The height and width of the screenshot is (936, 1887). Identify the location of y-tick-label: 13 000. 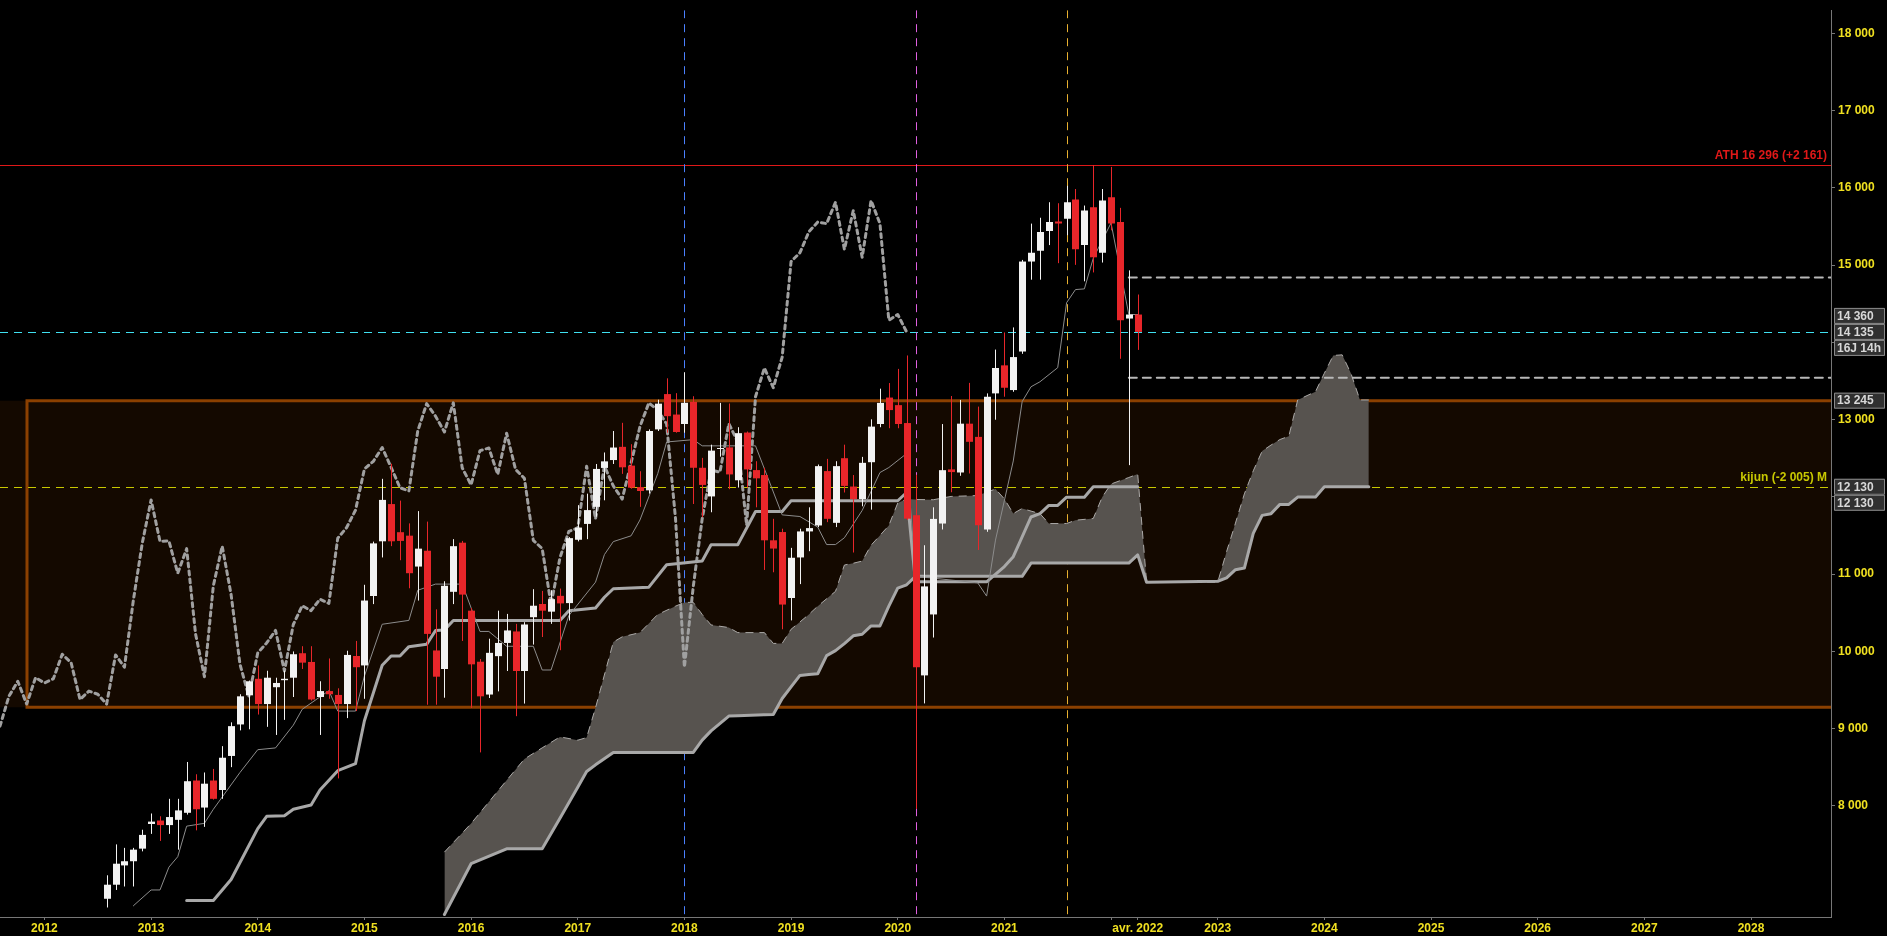
(1857, 418).